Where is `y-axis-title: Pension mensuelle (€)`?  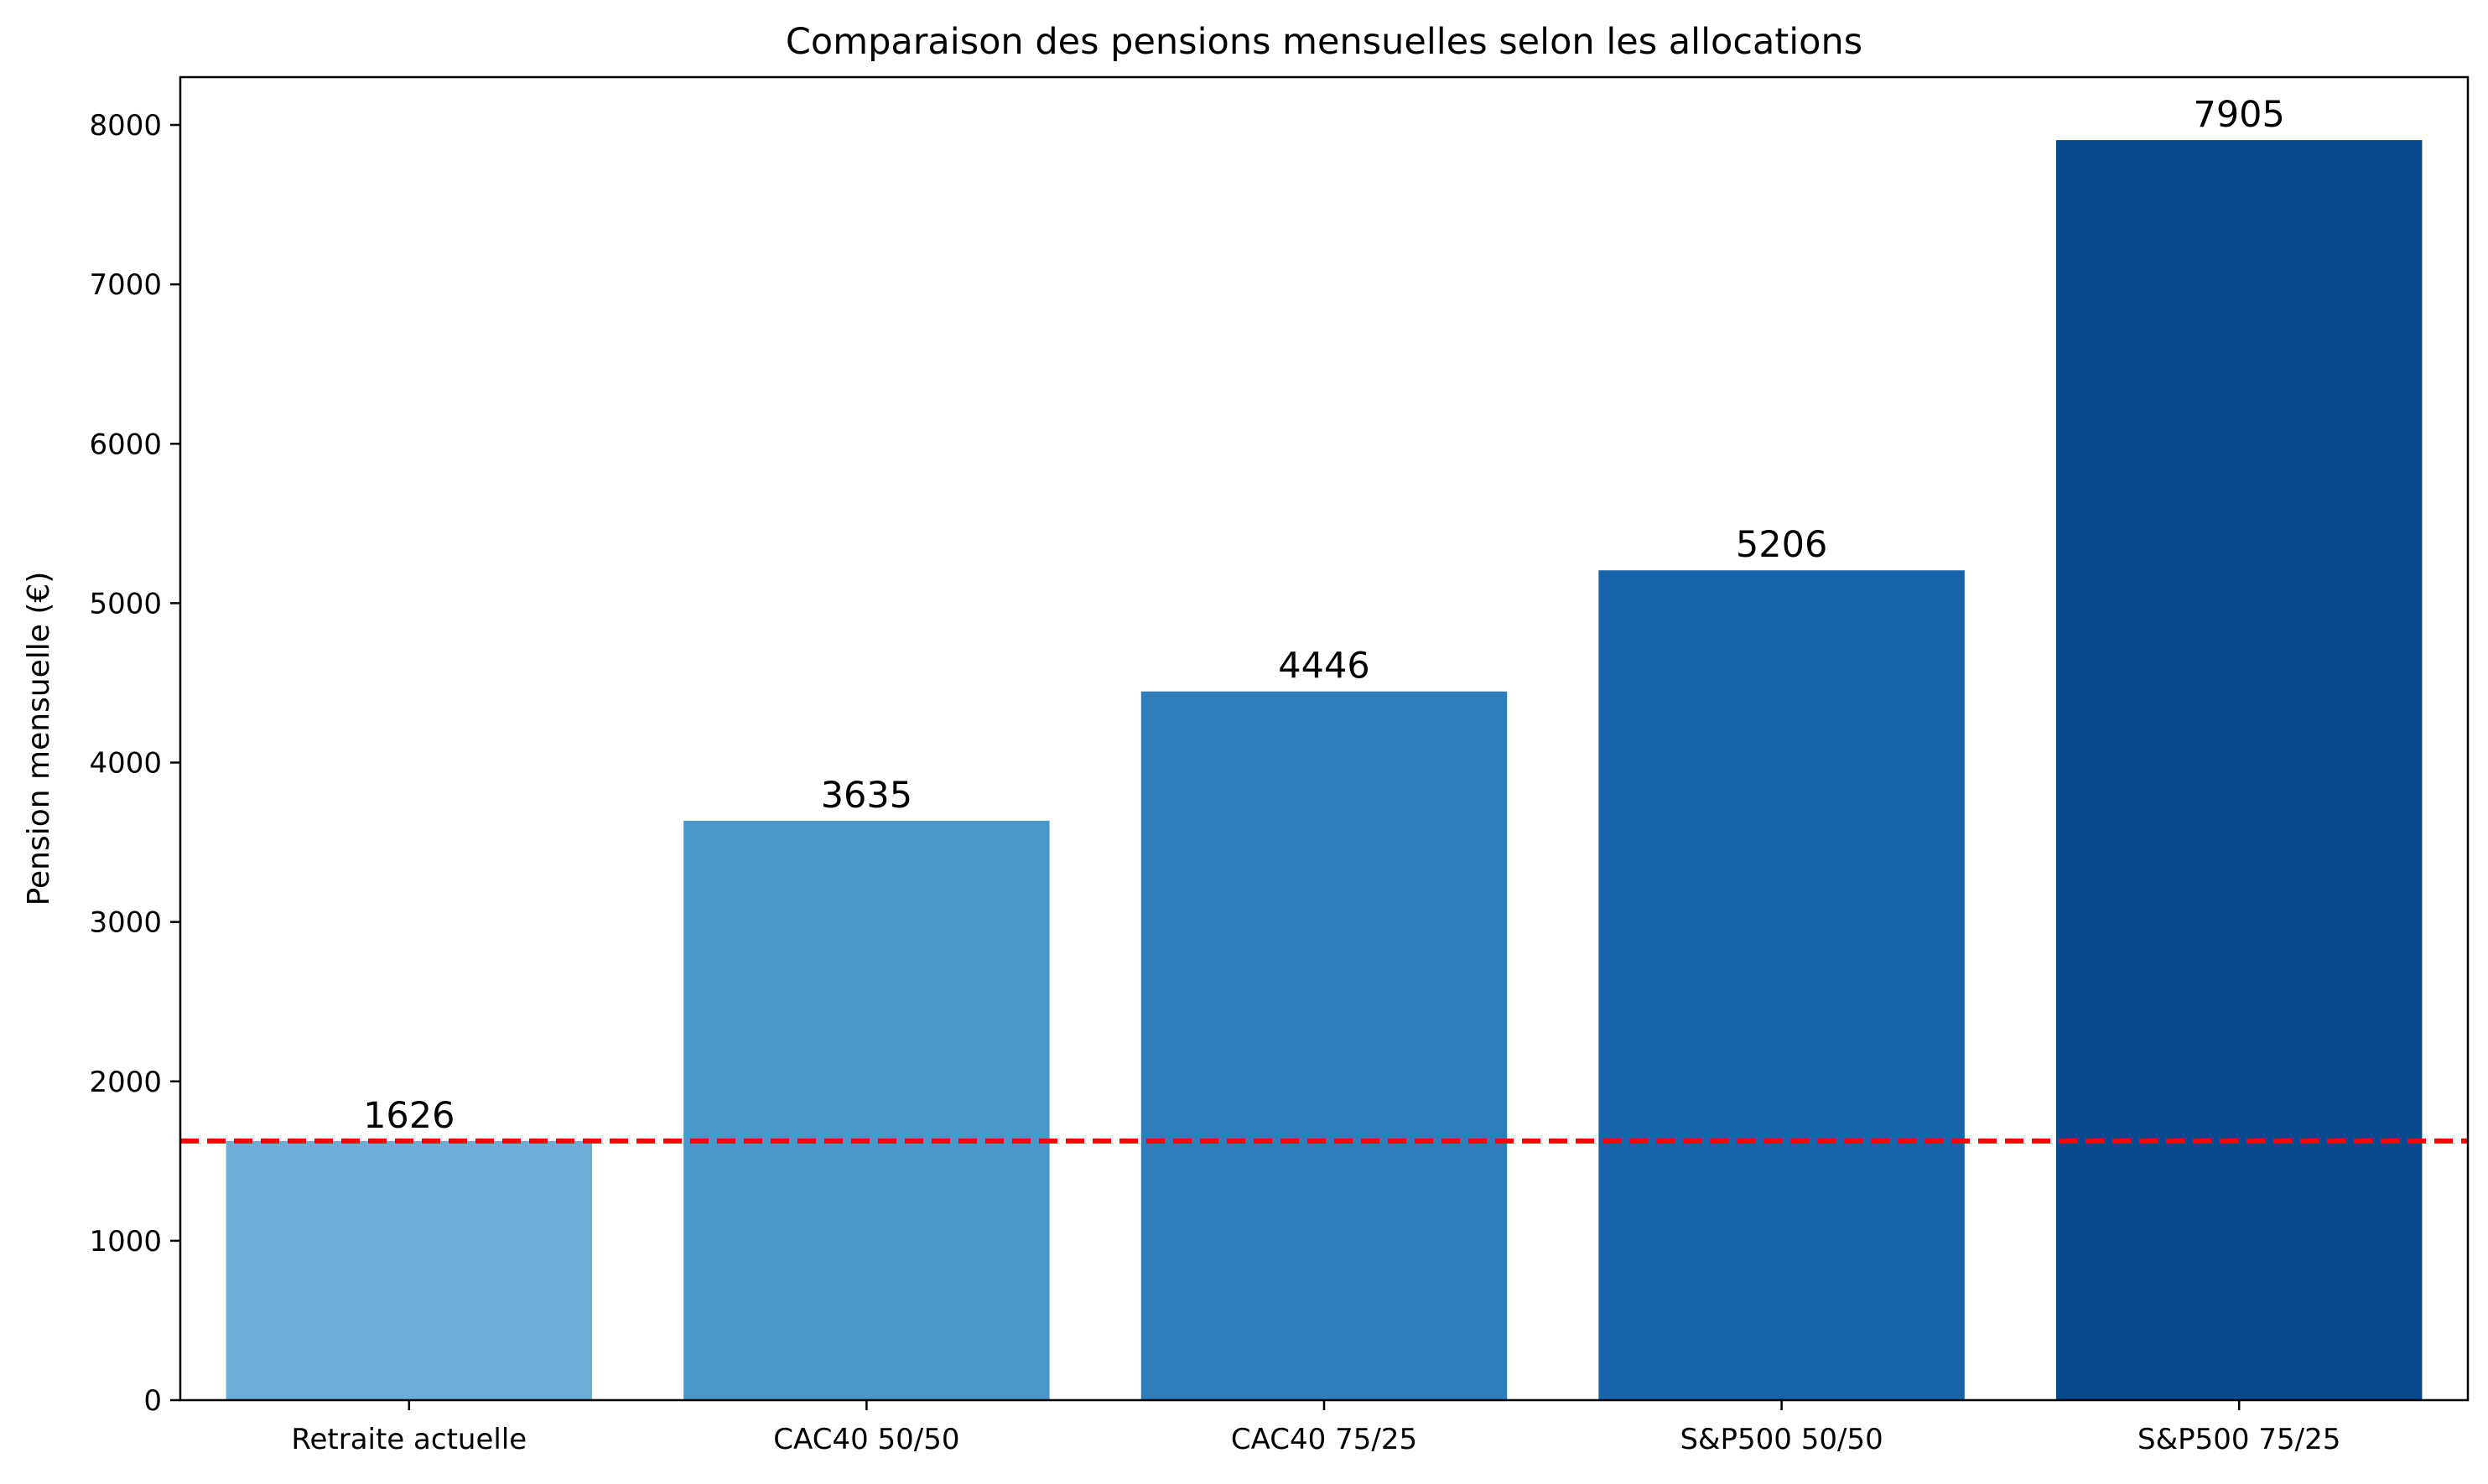
y-axis-title: Pension mensuelle (€) is located at coordinates (39, 739).